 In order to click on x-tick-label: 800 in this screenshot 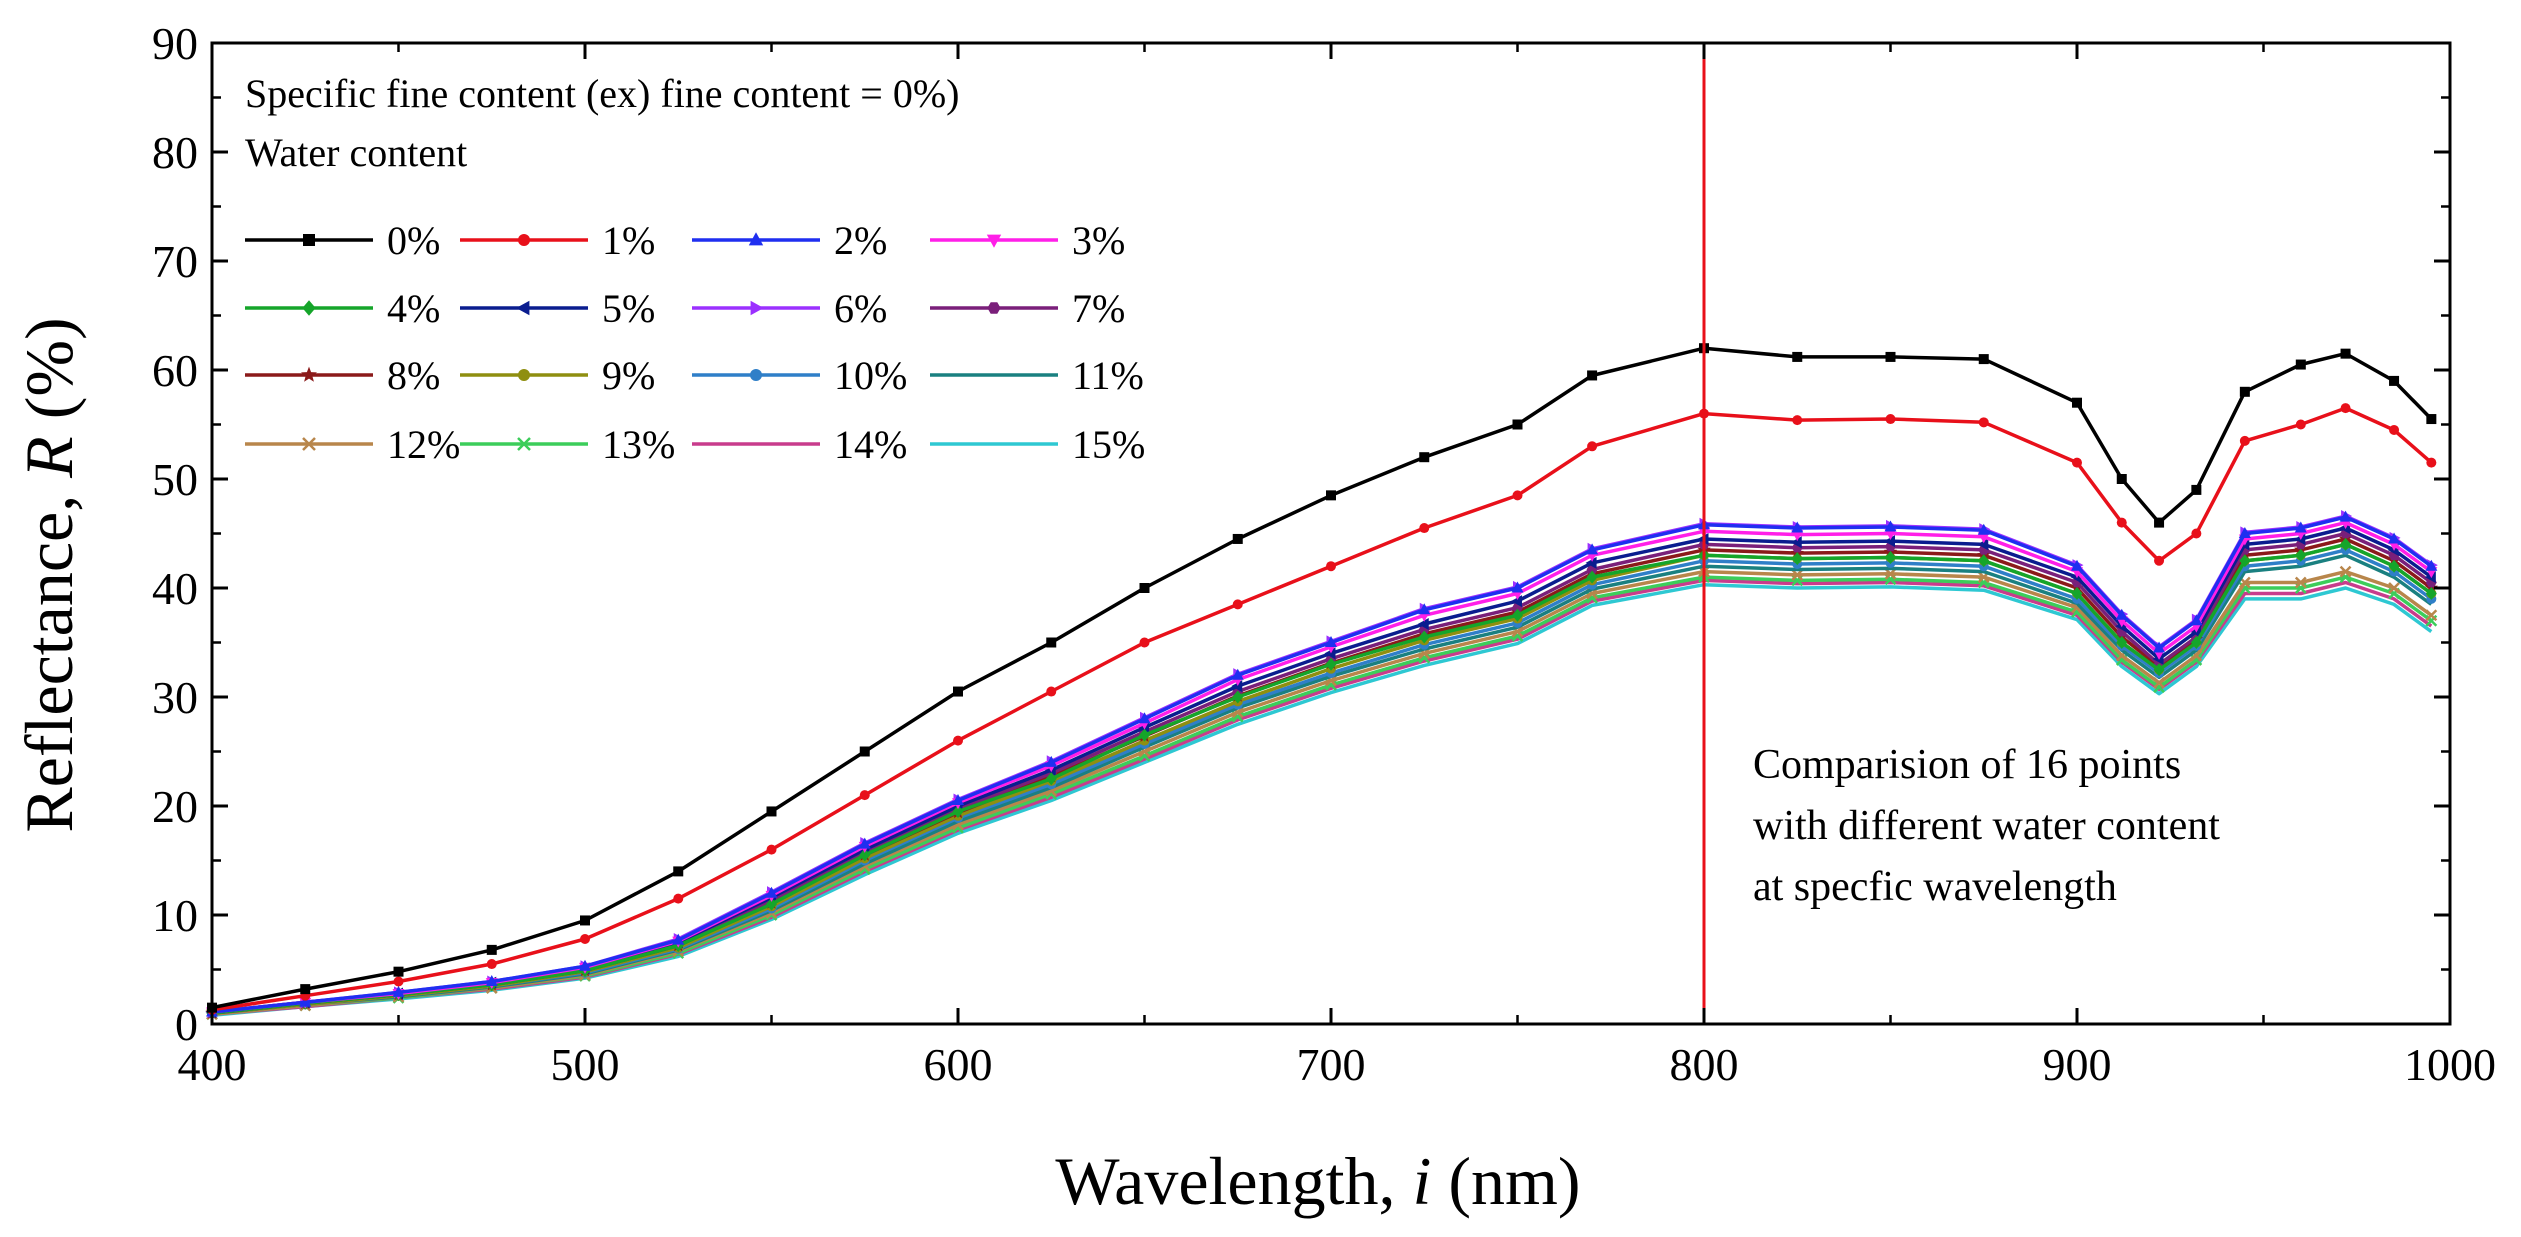, I will do `click(1704, 1064)`.